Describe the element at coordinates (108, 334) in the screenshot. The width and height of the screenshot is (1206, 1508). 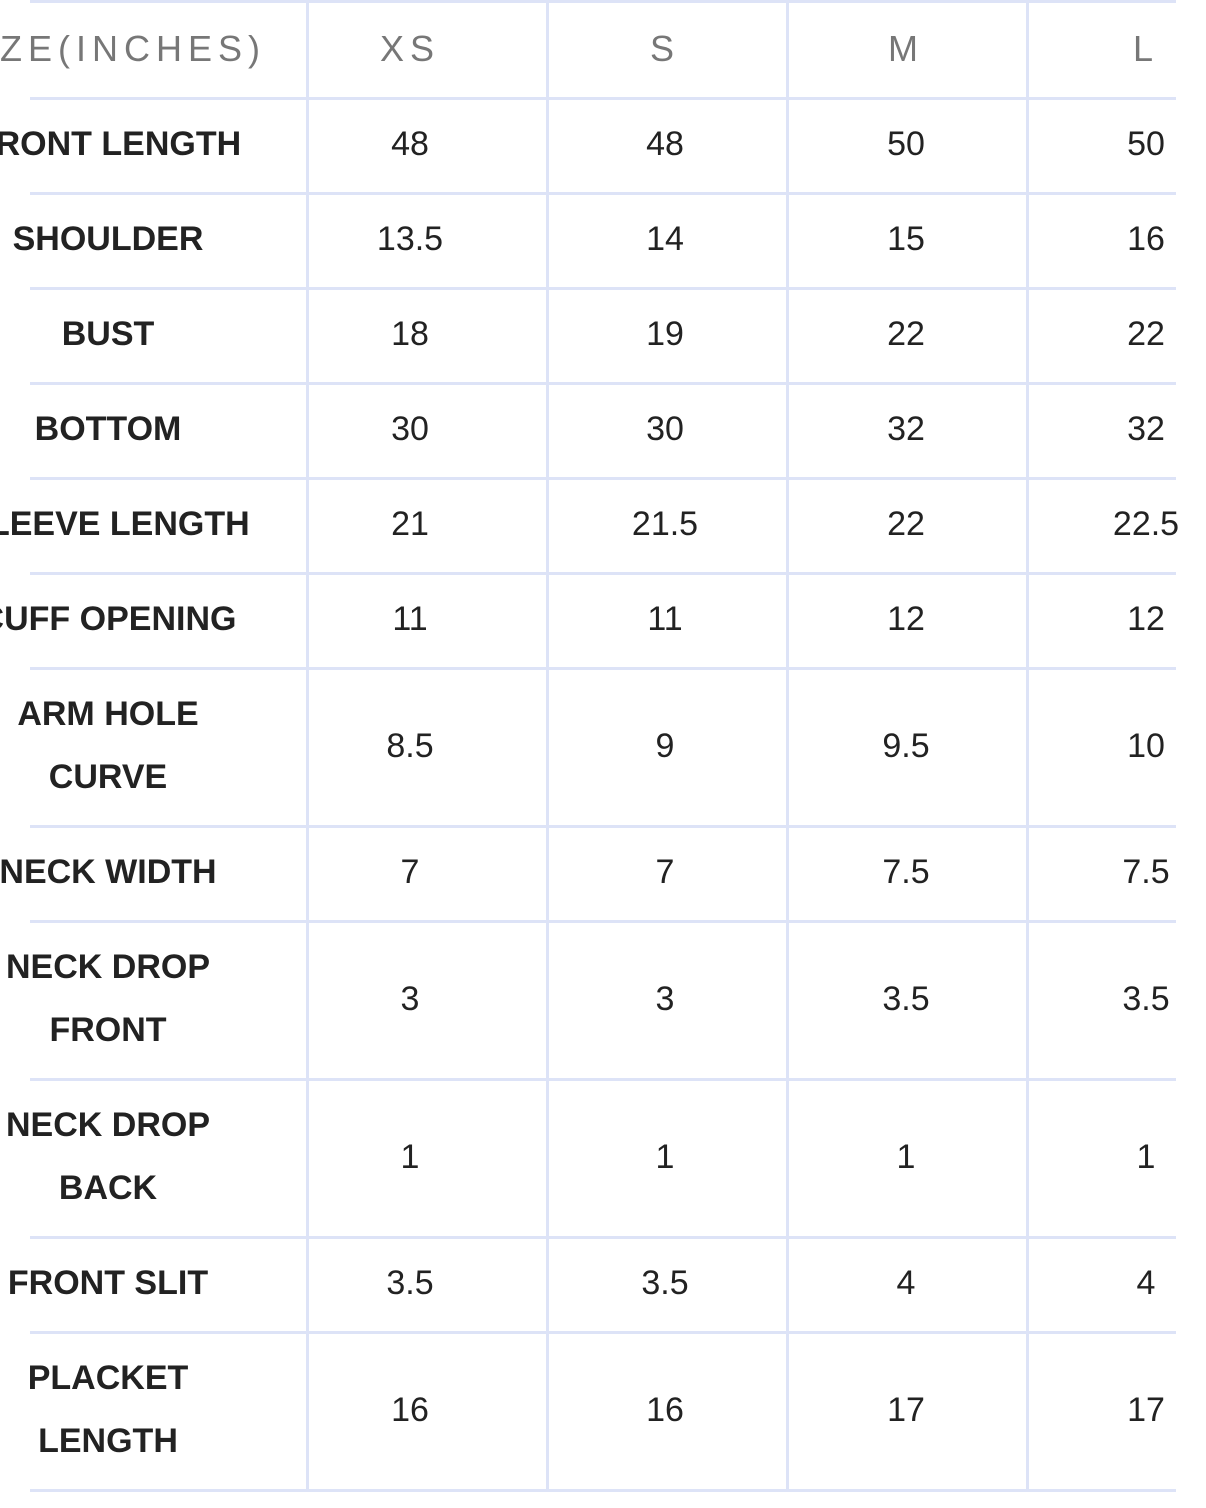
I see `row-label: BUST` at that location.